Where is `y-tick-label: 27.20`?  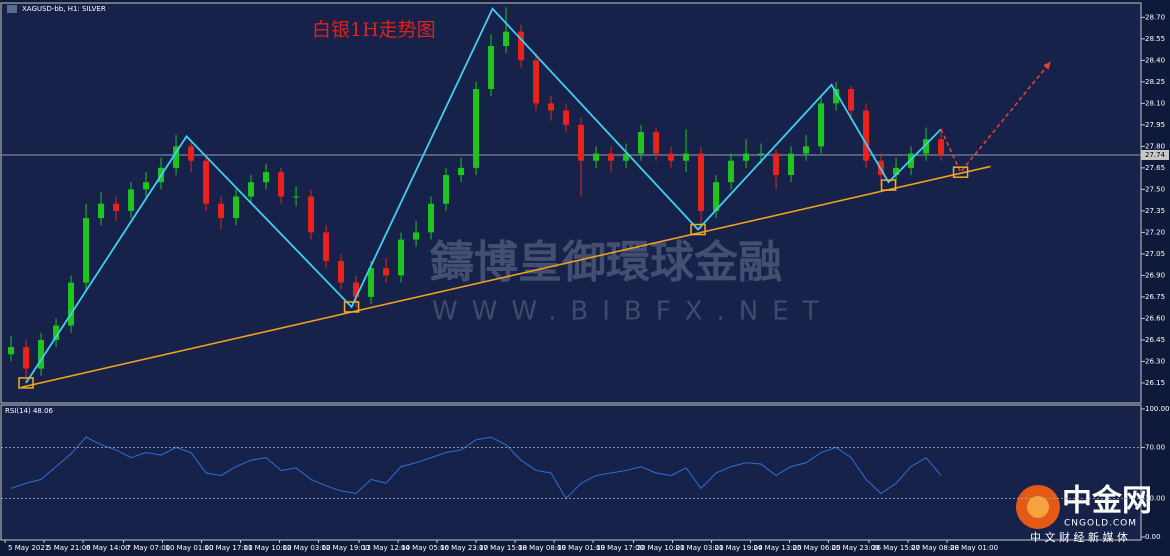
y-tick-label: 27.20 is located at coordinates (1155, 232).